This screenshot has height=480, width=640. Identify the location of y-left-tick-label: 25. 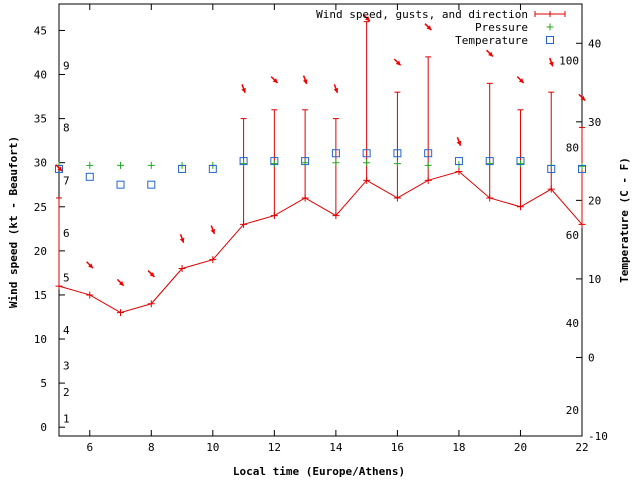
(40, 207).